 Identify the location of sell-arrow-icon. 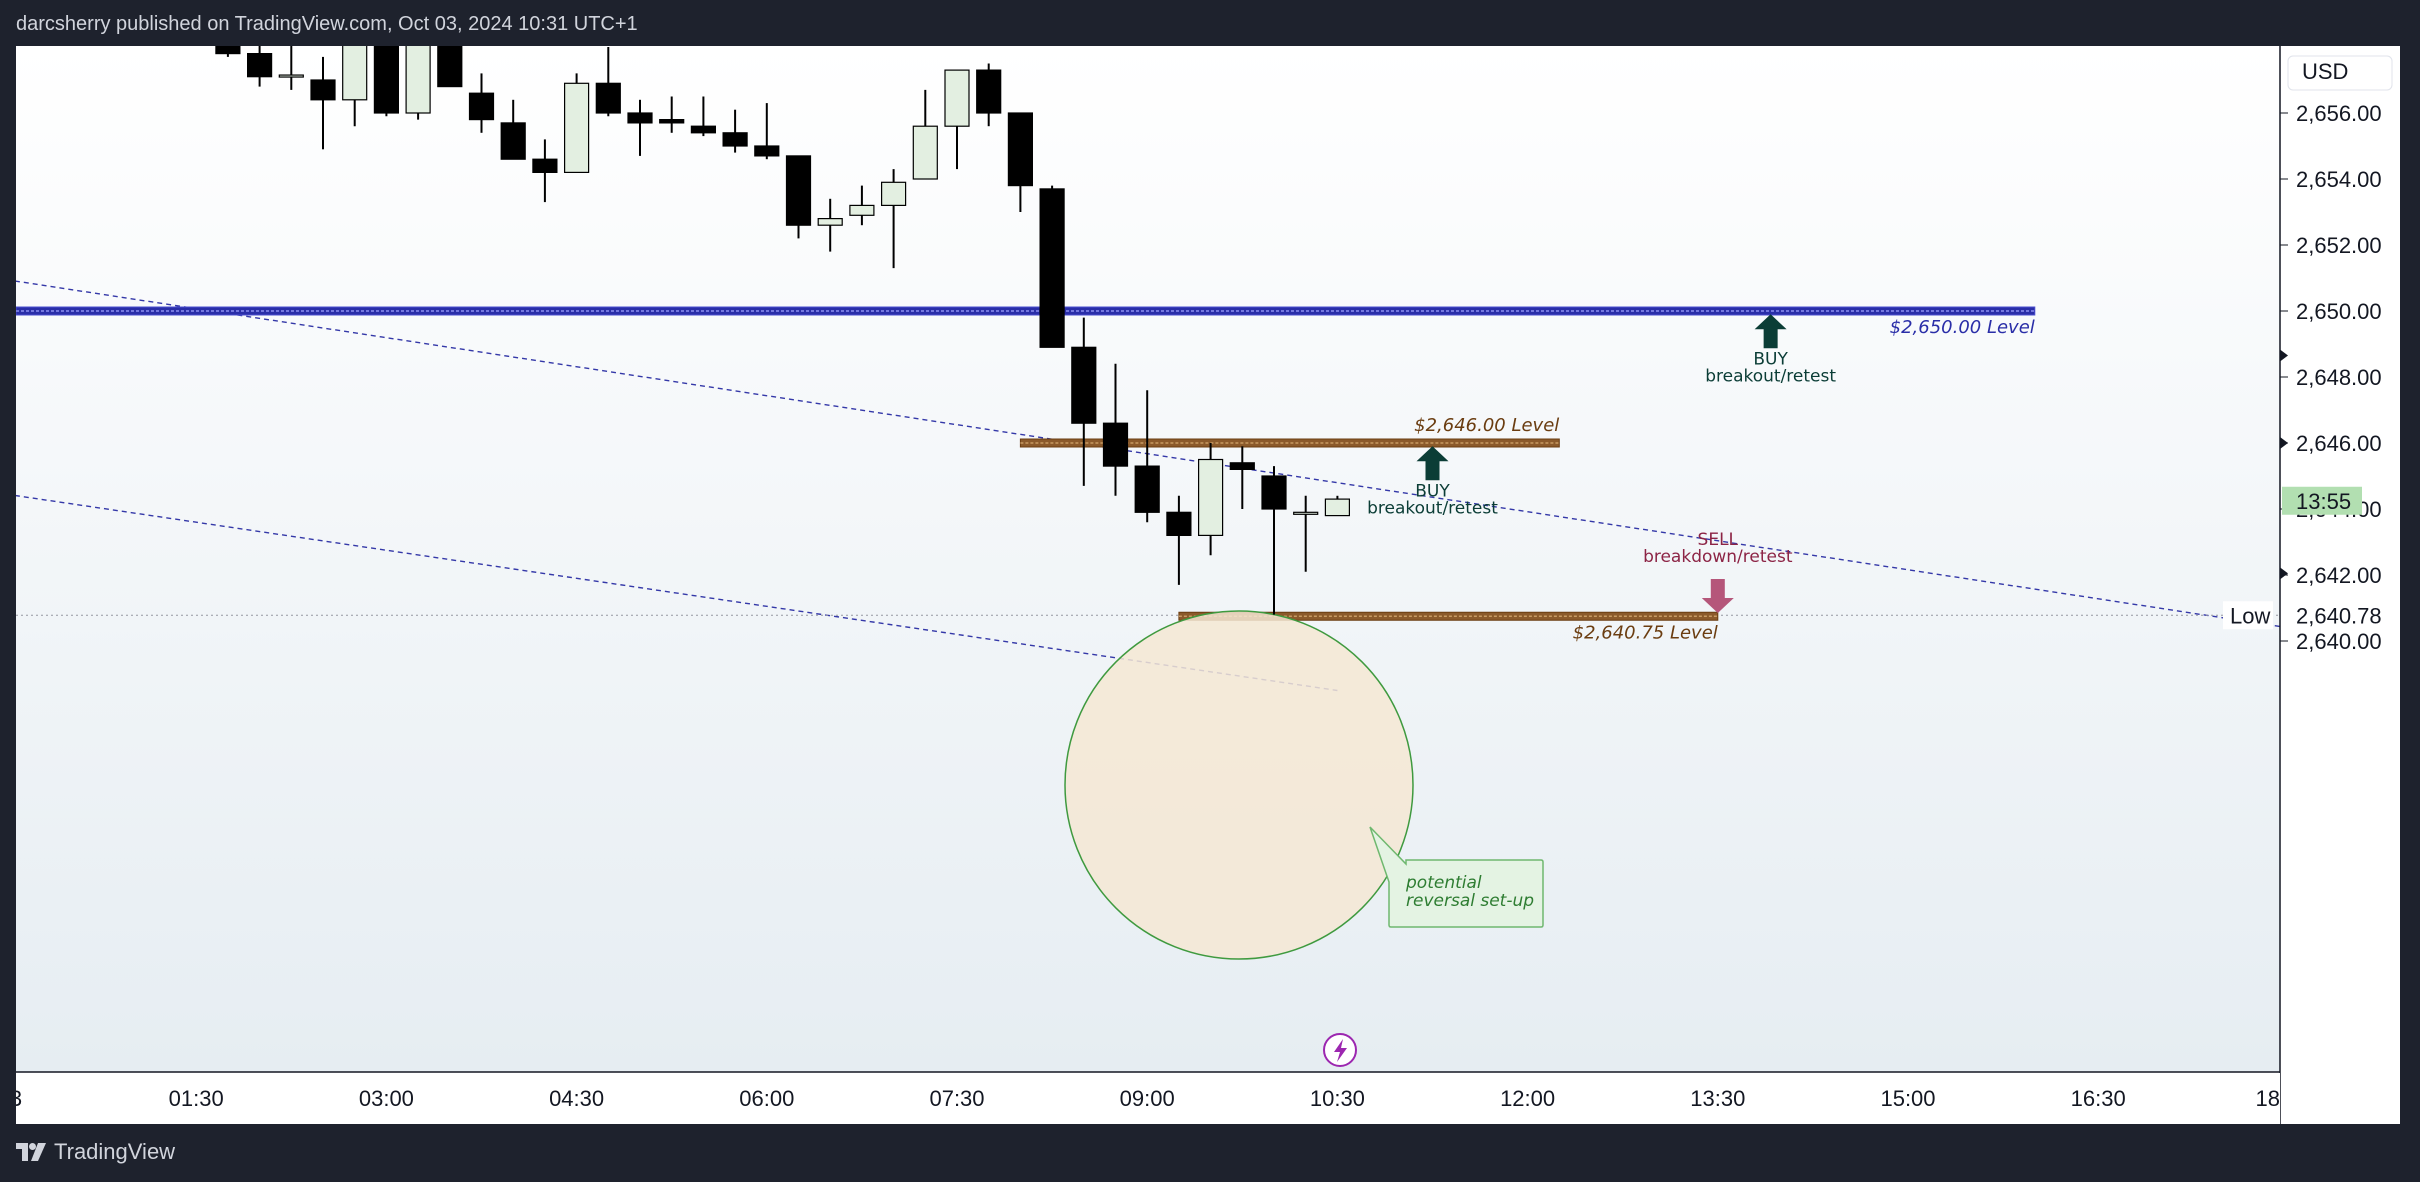
(1717, 595).